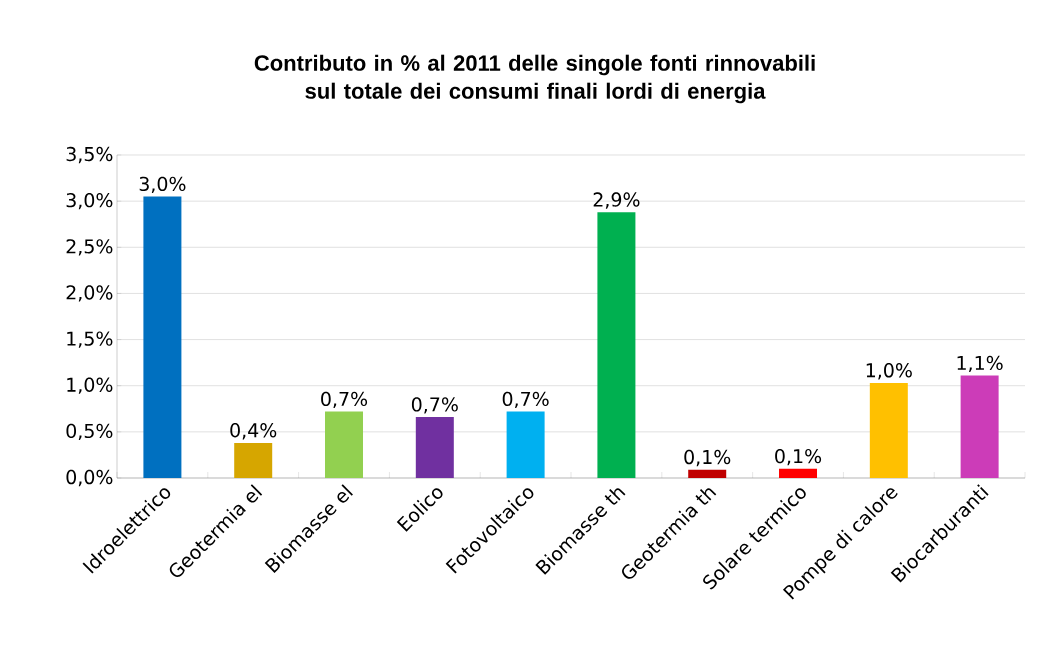  Describe the element at coordinates (89, 155) in the screenshot. I see `y-tick-label: 3,5%` at that location.